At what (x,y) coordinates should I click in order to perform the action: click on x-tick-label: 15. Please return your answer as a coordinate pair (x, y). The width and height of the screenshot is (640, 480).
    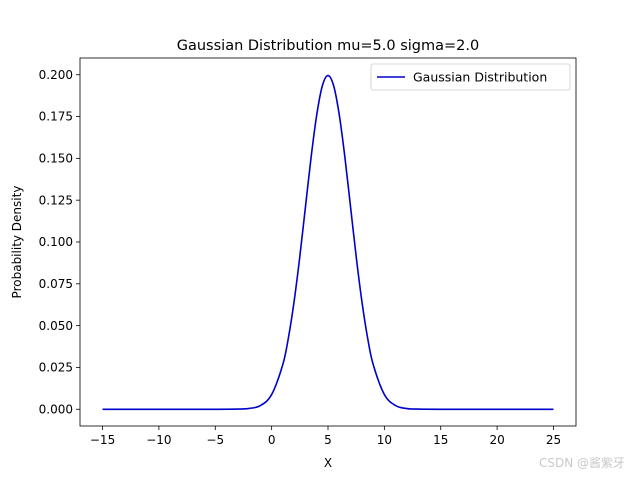
    Looking at the image, I should click on (440, 440).